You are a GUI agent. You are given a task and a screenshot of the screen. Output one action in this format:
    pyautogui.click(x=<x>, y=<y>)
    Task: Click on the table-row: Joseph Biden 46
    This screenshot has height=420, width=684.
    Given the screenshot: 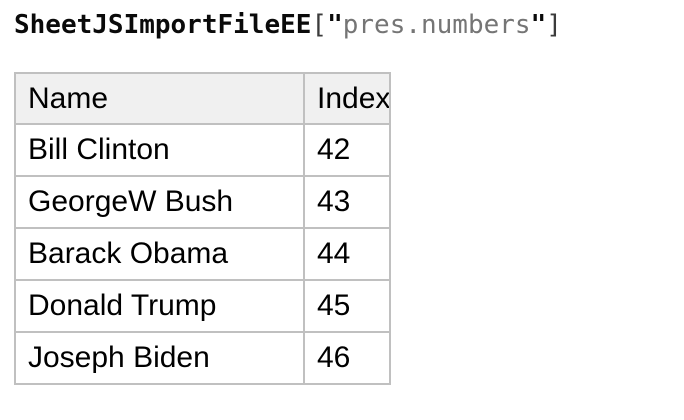 What is the action you would take?
    pyautogui.click(x=202, y=358)
    